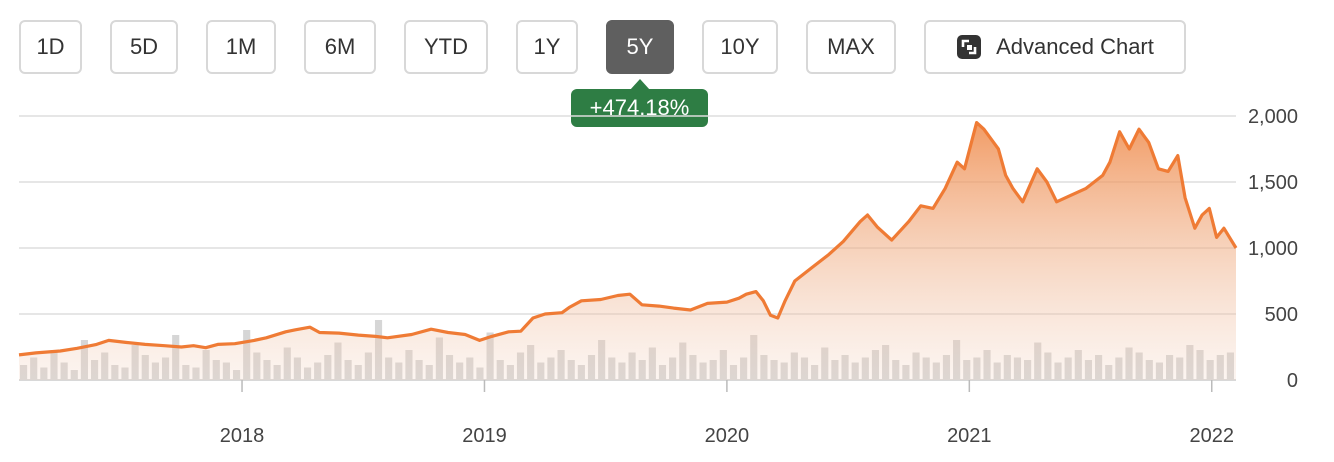 The image size is (1334, 462). Describe the element at coordinates (969, 47) in the screenshot. I see `expand-chart-icon` at that location.